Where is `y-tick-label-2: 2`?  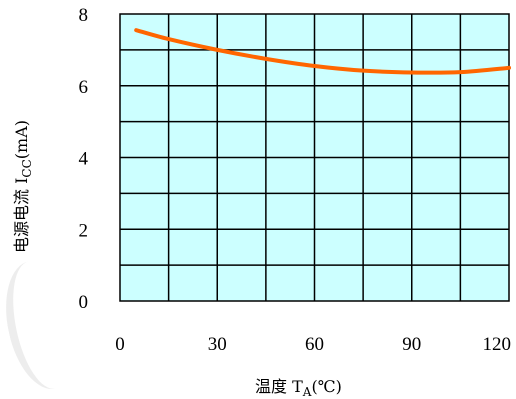 y-tick-label-2: 2 is located at coordinates (84, 230).